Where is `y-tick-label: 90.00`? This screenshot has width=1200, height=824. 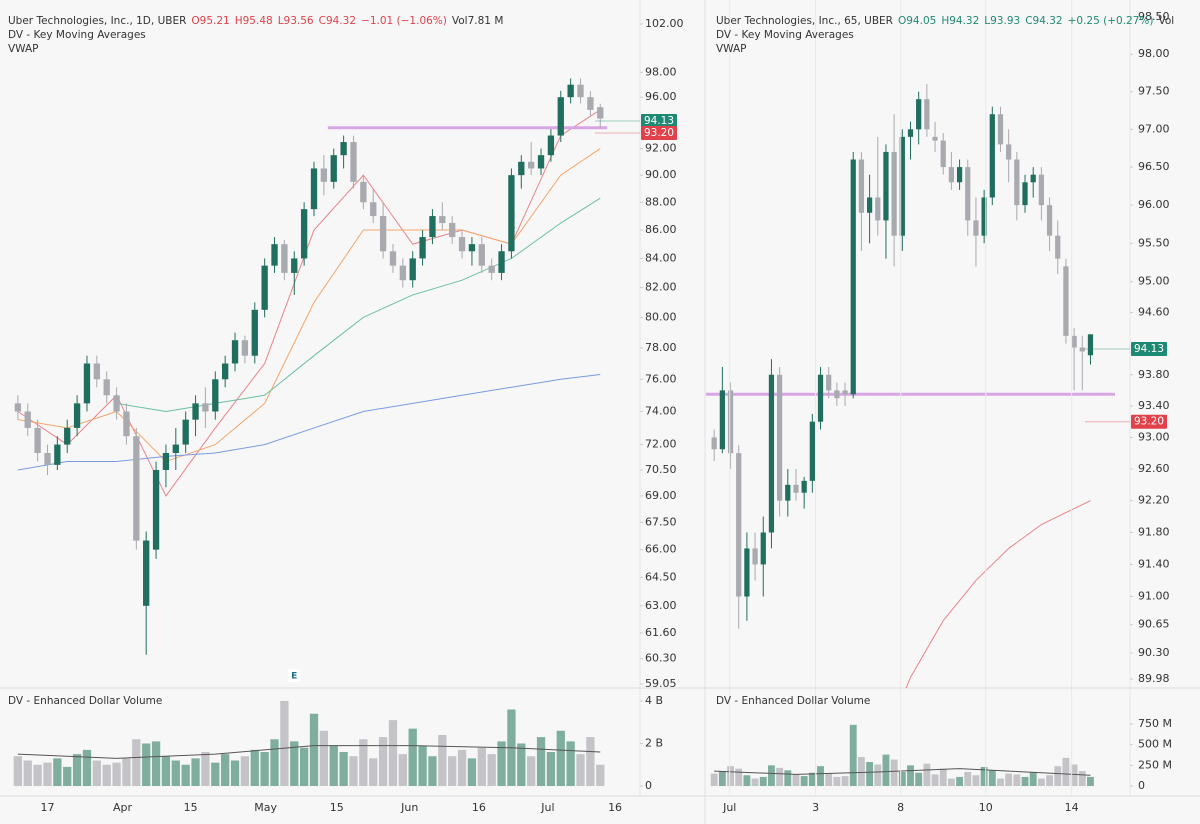 y-tick-label: 90.00 is located at coordinates (661, 174).